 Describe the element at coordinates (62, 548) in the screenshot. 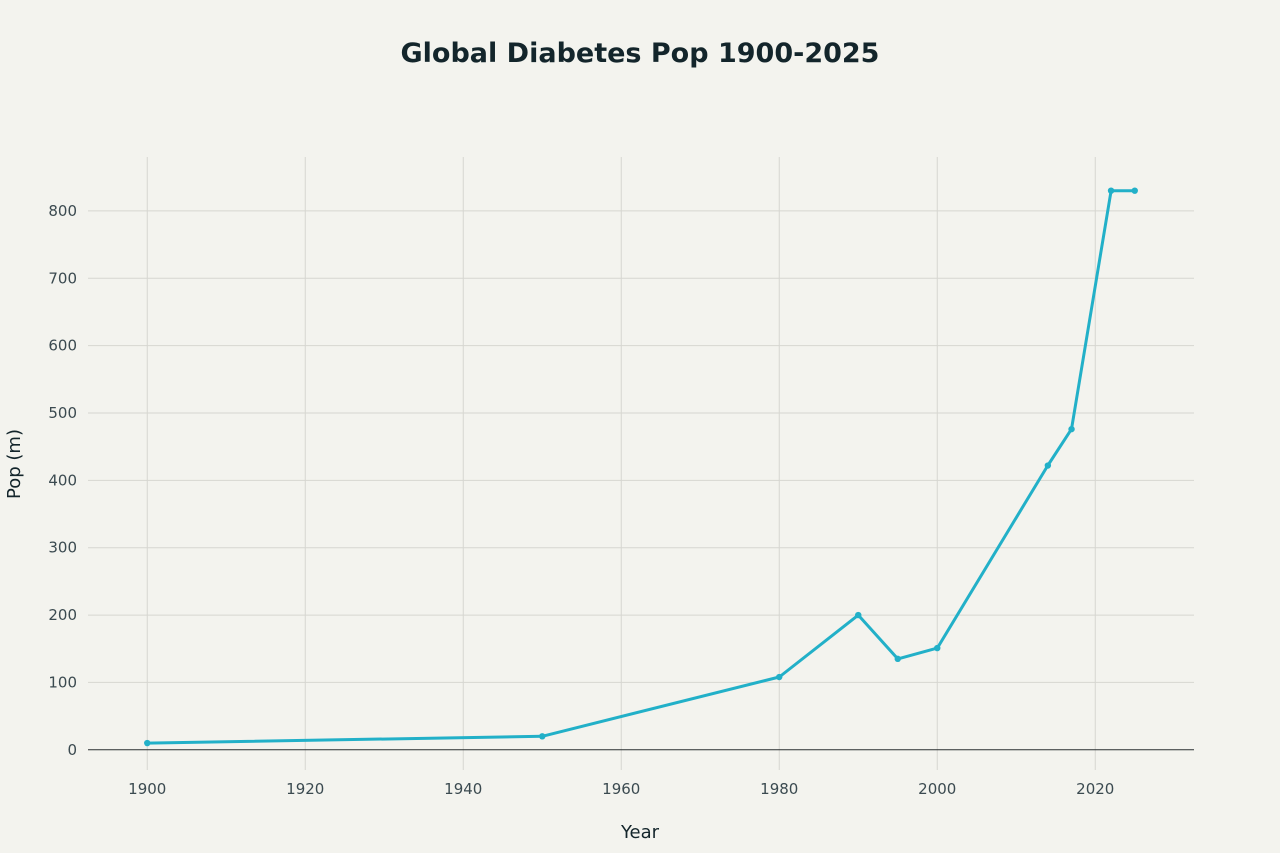

I see `y-tick-label-300: 300` at that location.